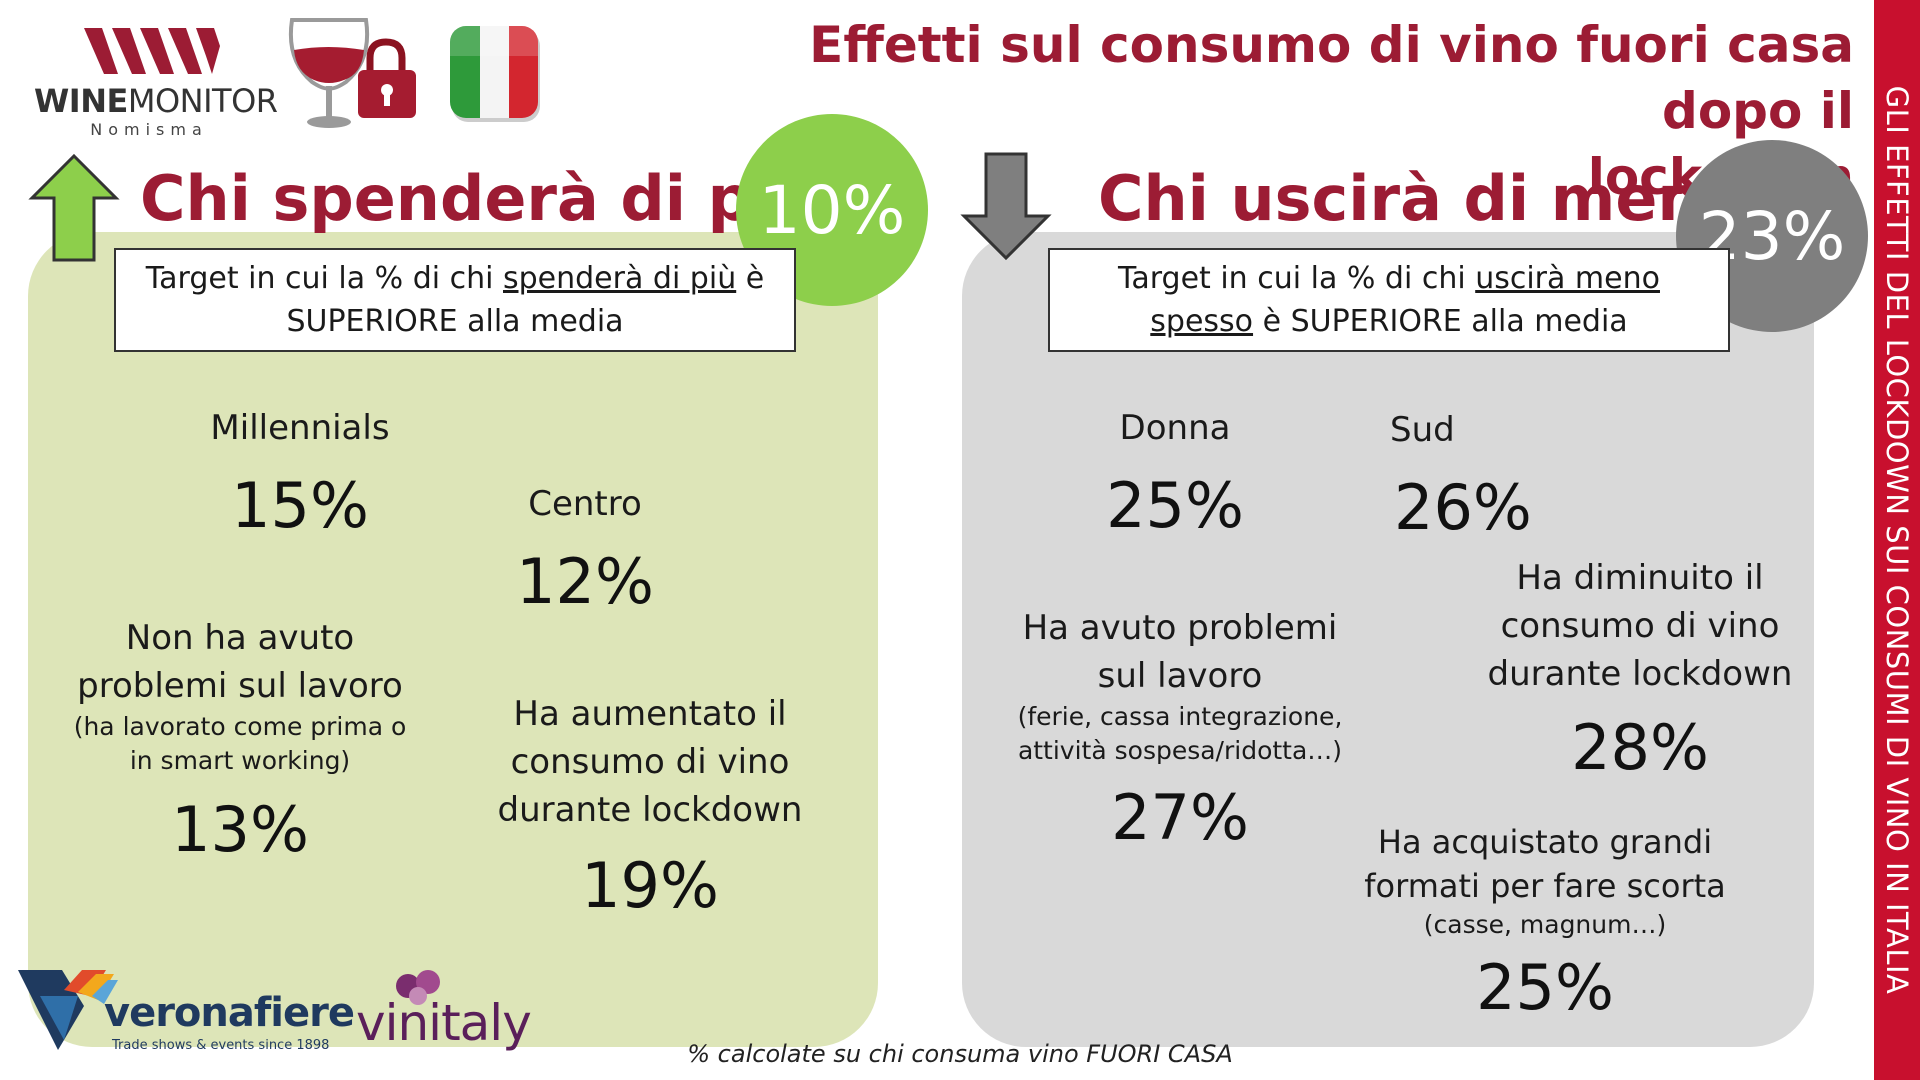 This screenshot has width=1920, height=1080. I want to click on vinitaly-logo-text: vinitaly, so click(444, 1023).